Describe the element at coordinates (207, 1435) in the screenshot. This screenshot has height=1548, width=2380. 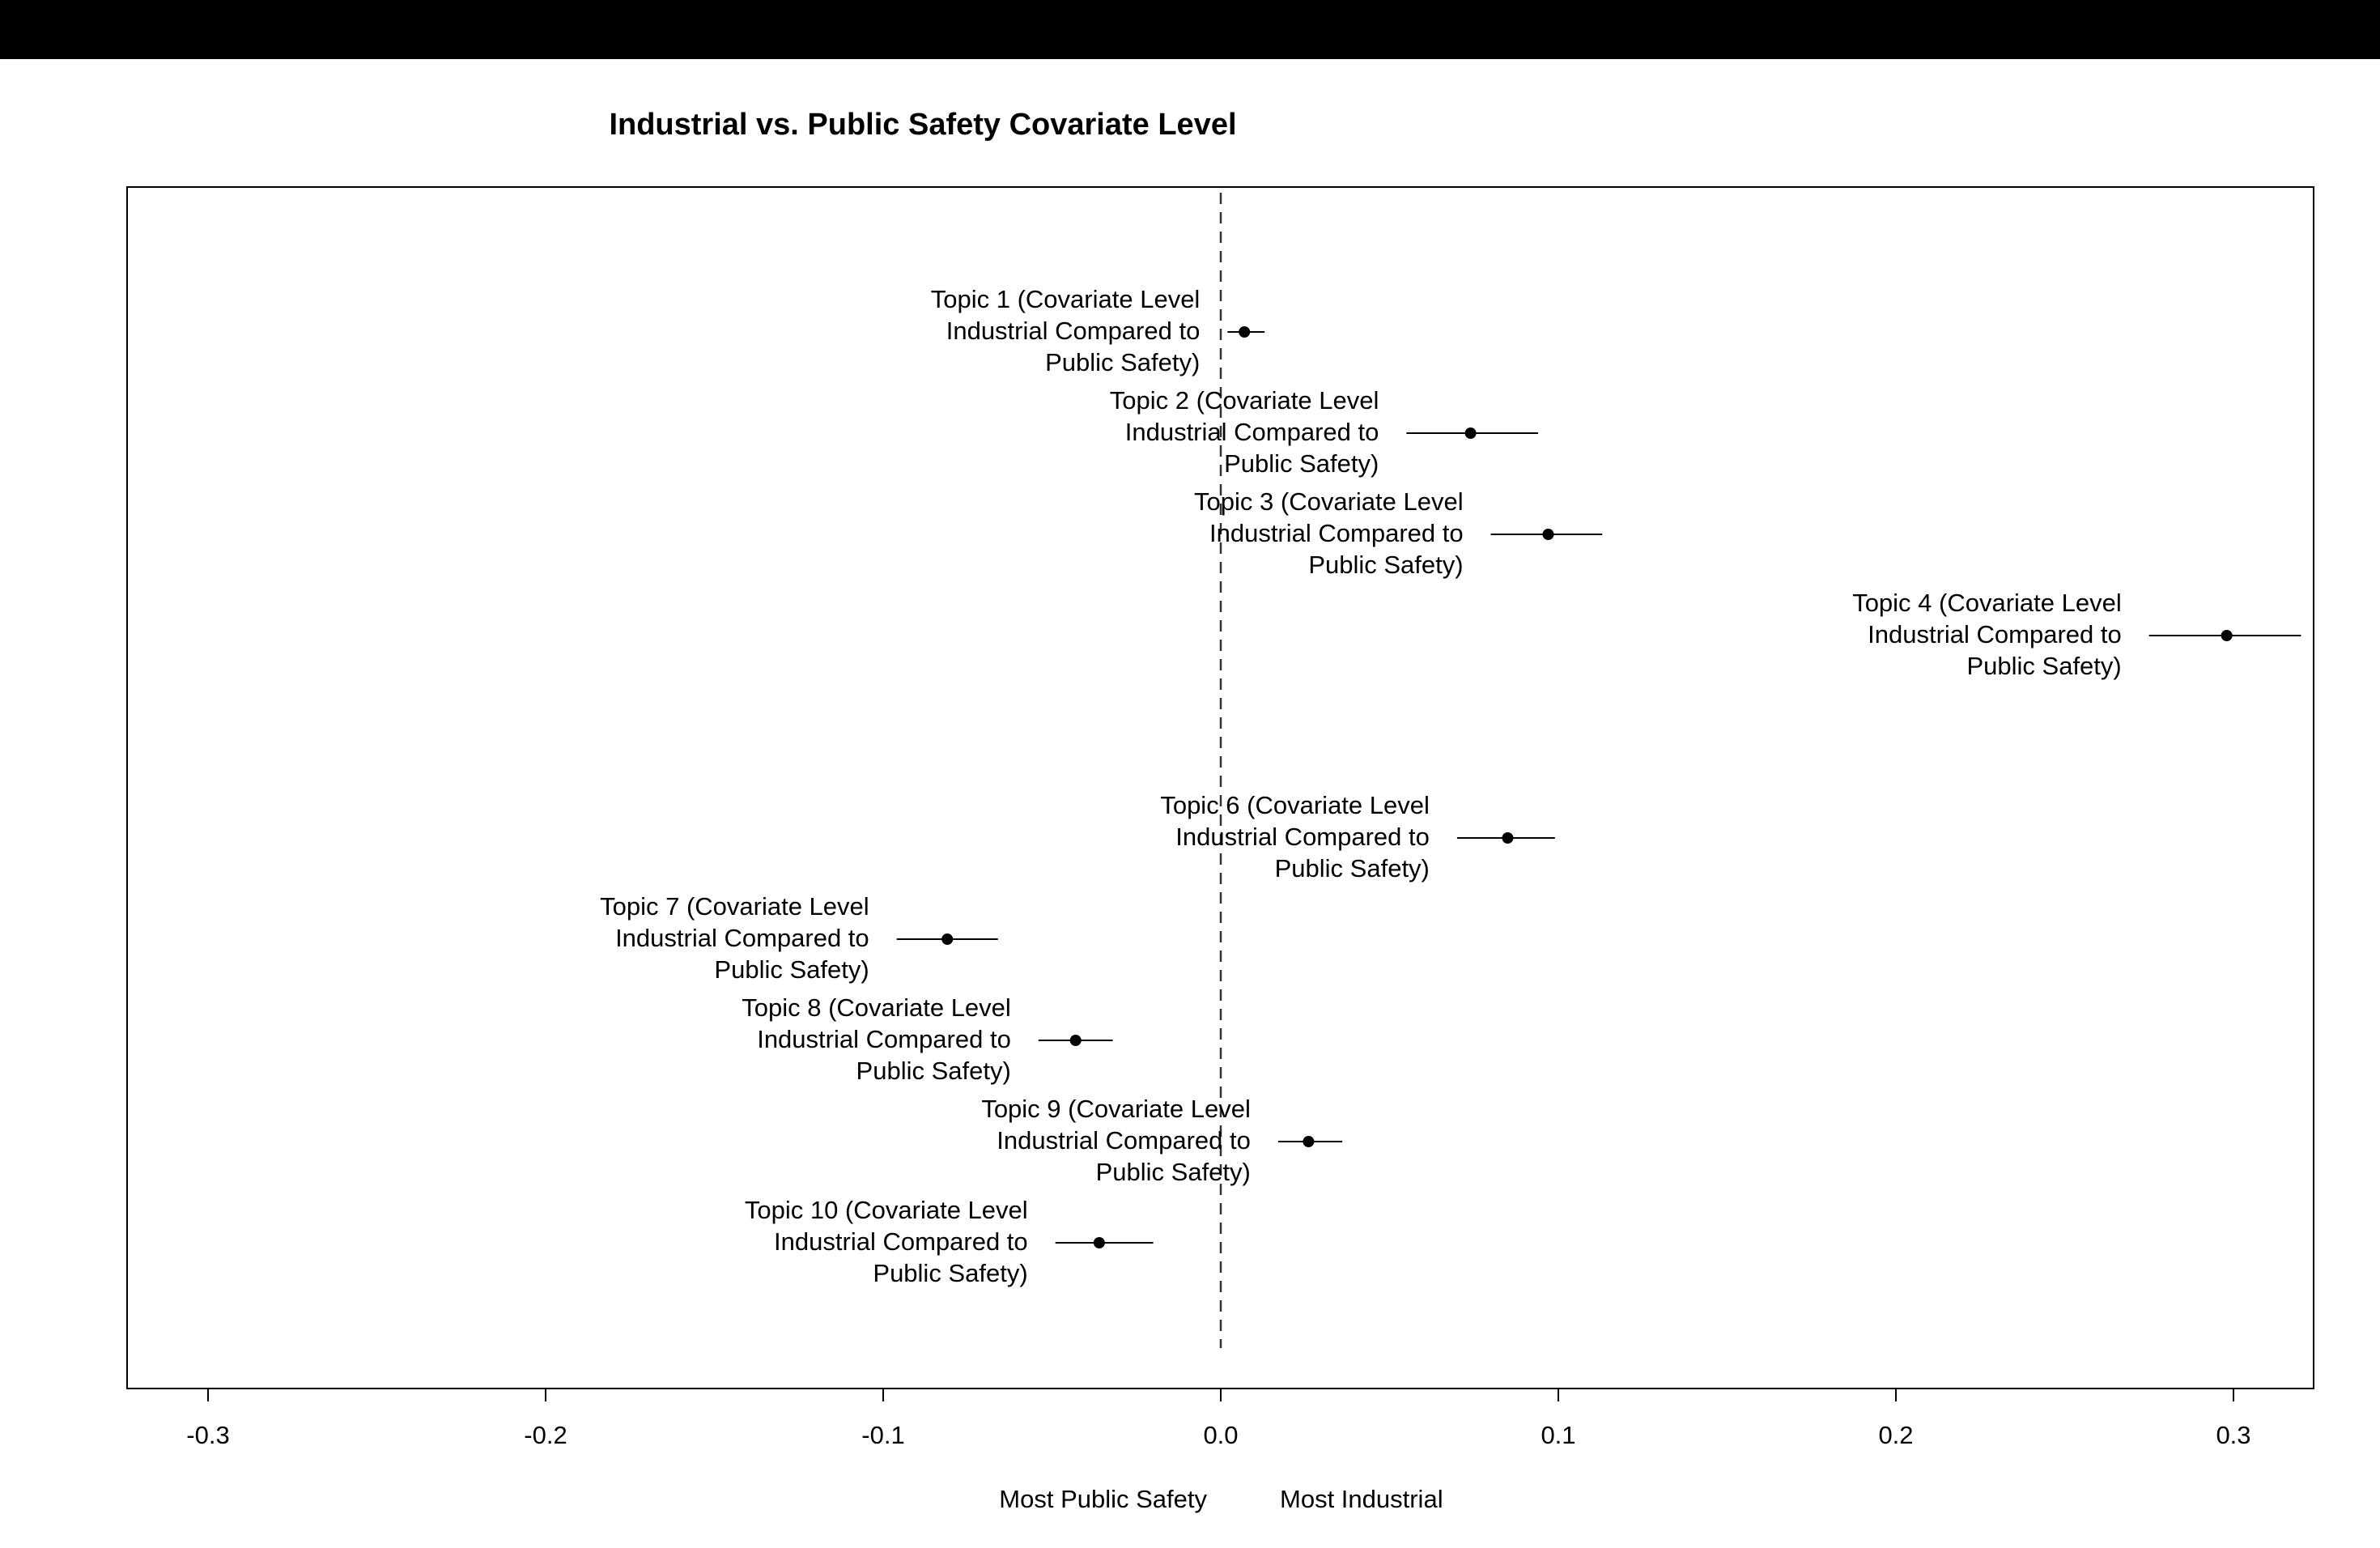
I see `x-tick-label: -0.3` at that location.